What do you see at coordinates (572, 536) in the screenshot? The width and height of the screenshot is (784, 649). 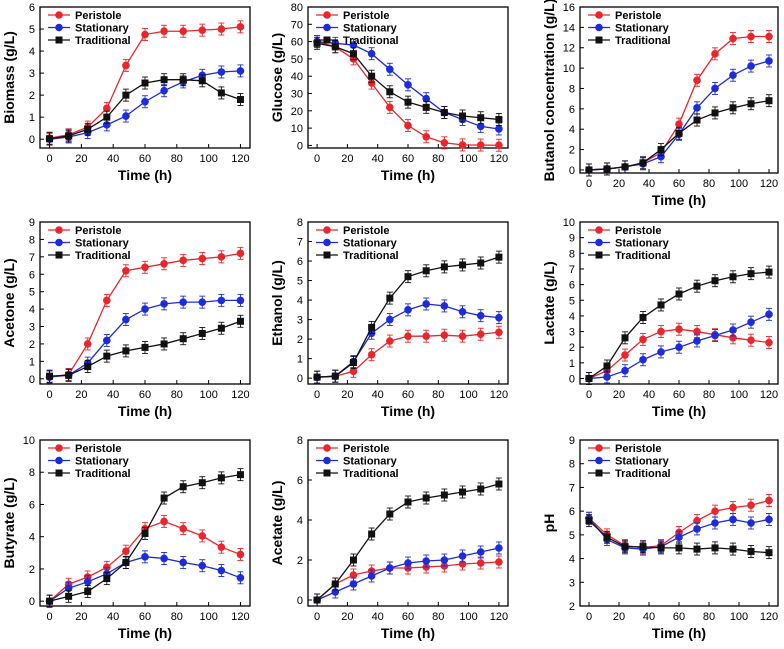 I see `y-tick-label: 5` at bounding box center [572, 536].